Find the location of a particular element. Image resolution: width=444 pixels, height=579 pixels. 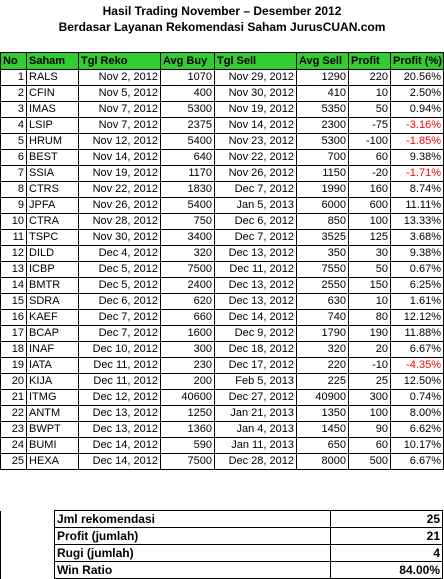

cell-profit: 500 is located at coordinates (369, 461).